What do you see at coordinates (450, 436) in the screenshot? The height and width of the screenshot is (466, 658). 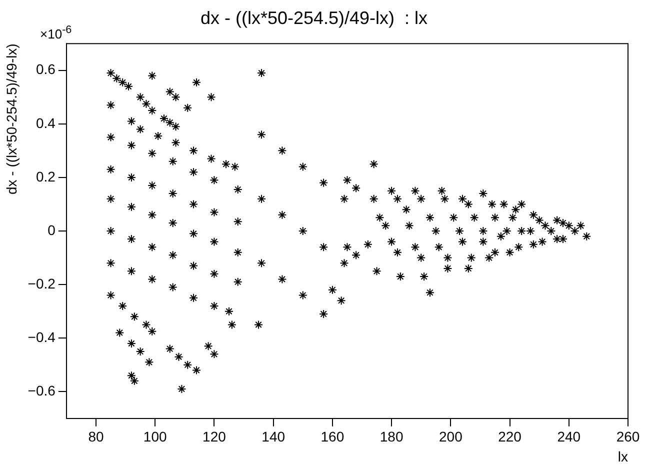 I see `x-tick-label: 200` at bounding box center [450, 436].